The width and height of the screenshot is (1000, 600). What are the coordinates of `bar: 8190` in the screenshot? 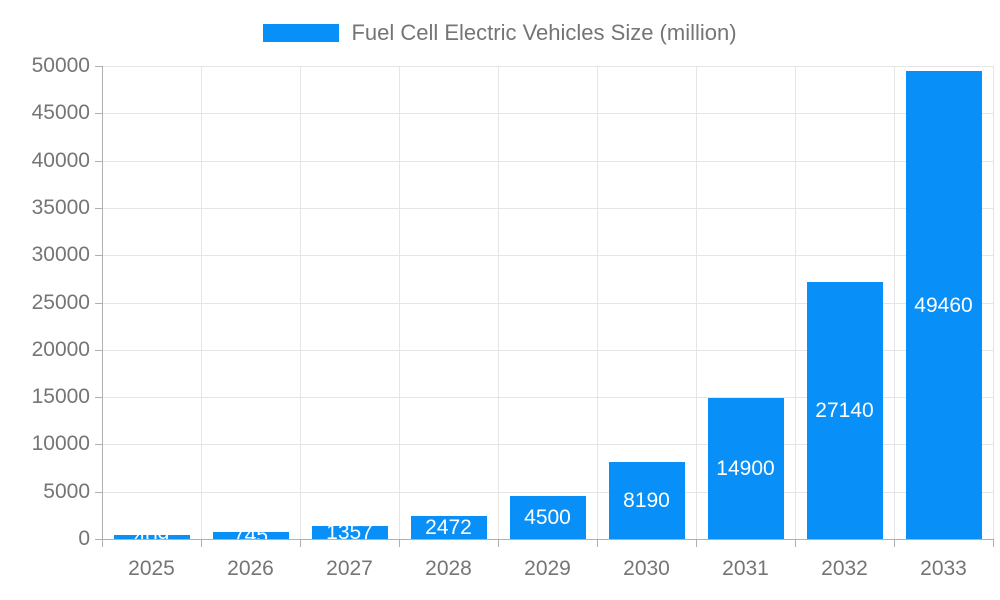 It's located at (646, 500).